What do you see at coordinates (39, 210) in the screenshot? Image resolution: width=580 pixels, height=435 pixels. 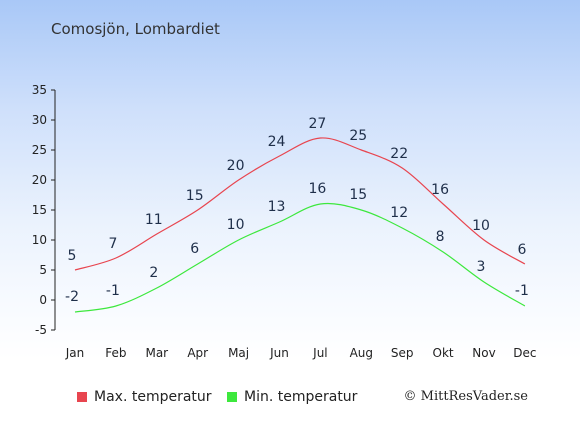 I see `y-tick-label: 15` at bounding box center [39, 210].